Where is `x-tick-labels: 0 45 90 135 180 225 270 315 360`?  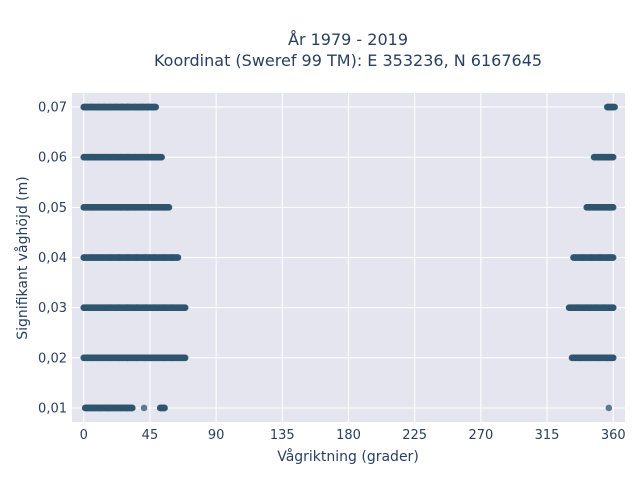
x-tick-labels: 0 45 90 135 180 225 270 315 360 is located at coordinates (353, 435).